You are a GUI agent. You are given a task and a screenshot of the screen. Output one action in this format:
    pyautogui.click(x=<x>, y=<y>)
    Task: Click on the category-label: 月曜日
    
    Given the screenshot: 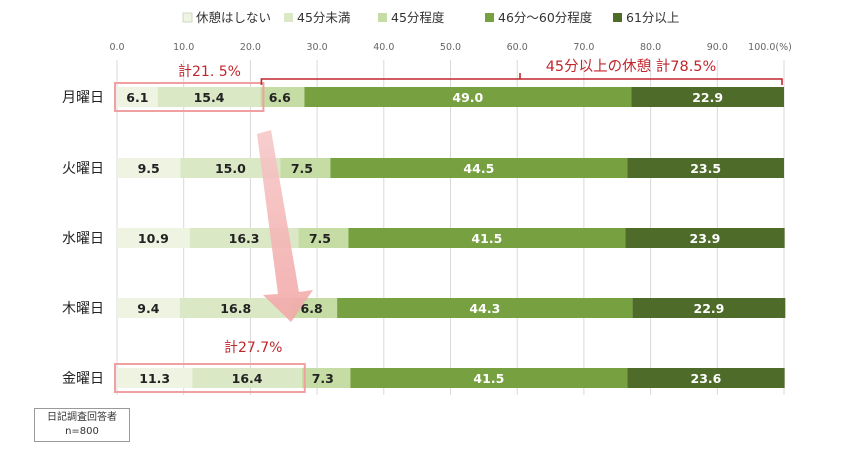 What is the action you would take?
    pyautogui.click(x=83, y=98)
    